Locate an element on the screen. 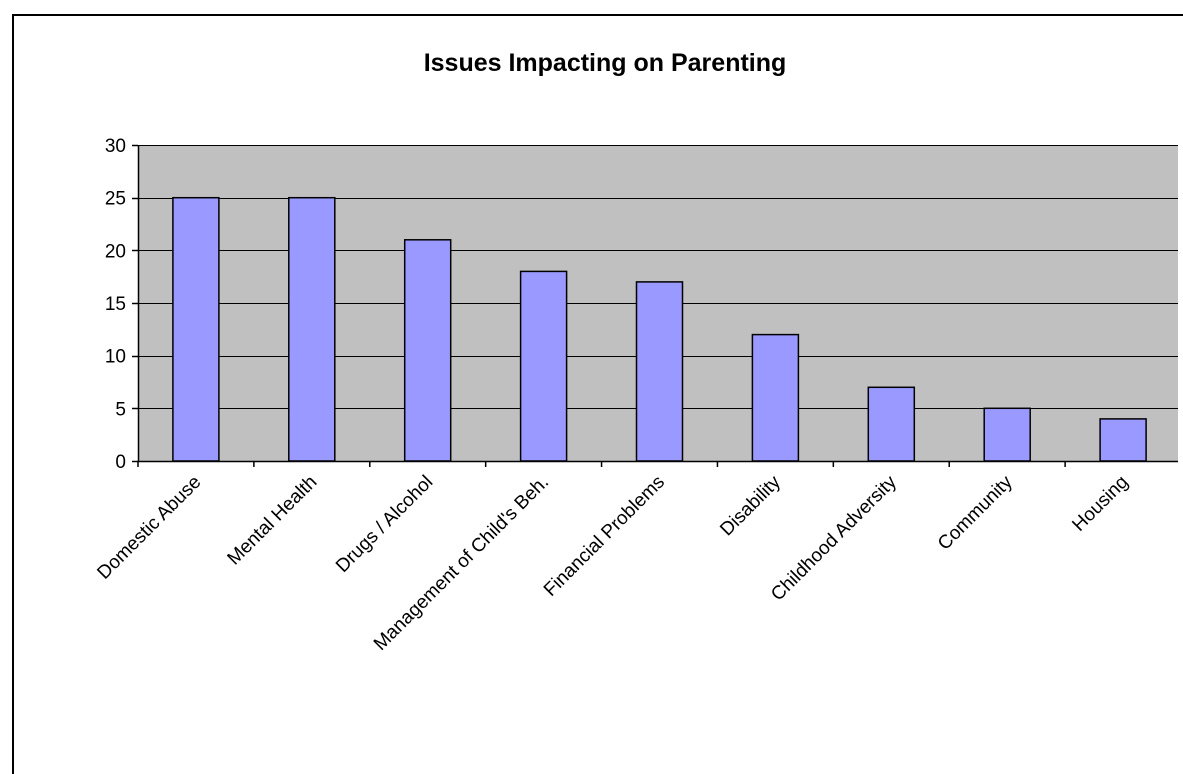  y-tick-label: 25 is located at coordinates (115, 199).